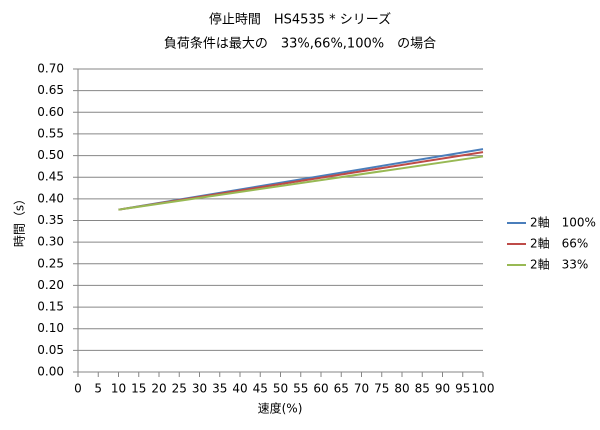 This screenshot has width=600, height=430. What do you see at coordinates (158, 389) in the screenshot?
I see `x-tick-label: 20` at bounding box center [158, 389].